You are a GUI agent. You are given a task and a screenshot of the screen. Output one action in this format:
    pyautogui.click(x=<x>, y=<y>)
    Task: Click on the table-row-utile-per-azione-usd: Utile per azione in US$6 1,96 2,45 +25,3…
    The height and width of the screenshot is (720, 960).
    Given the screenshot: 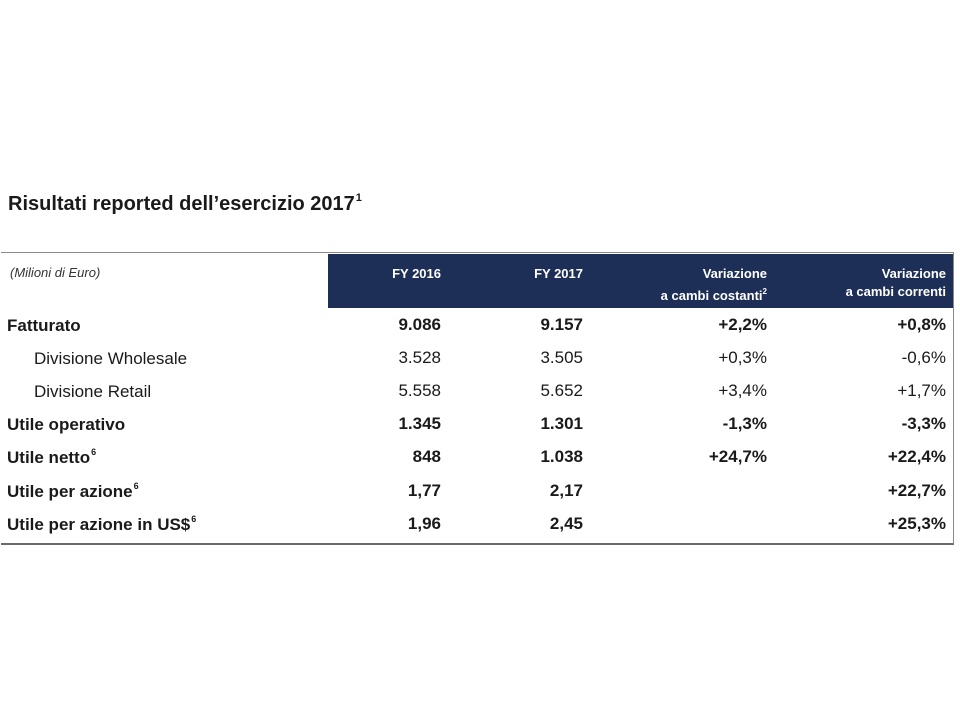 What is the action you would take?
    pyautogui.click(x=477, y=524)
    